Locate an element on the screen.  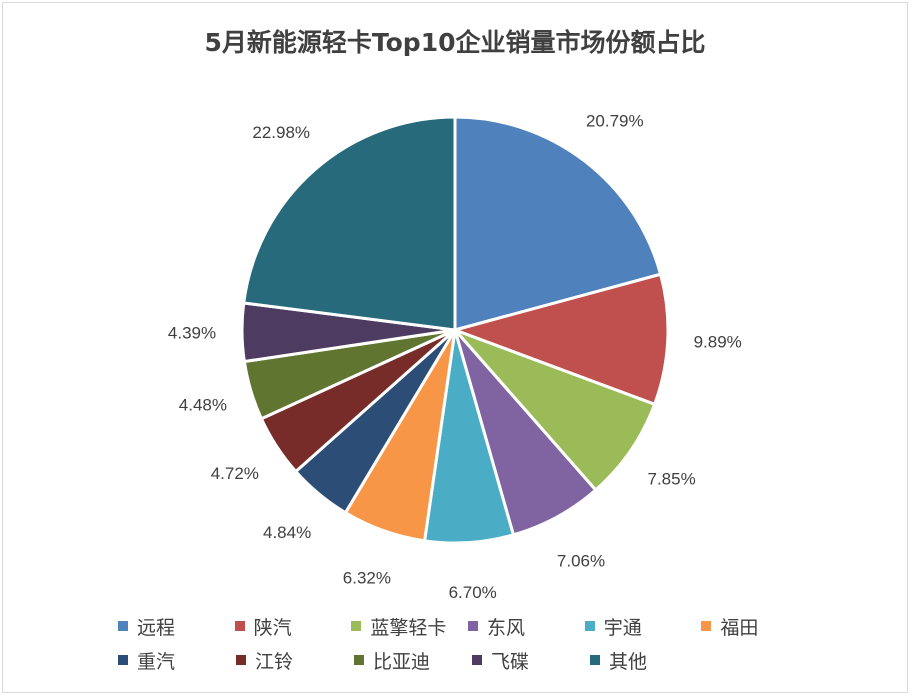
legend-item-6: 福田 is located at coordinates (759, 626).